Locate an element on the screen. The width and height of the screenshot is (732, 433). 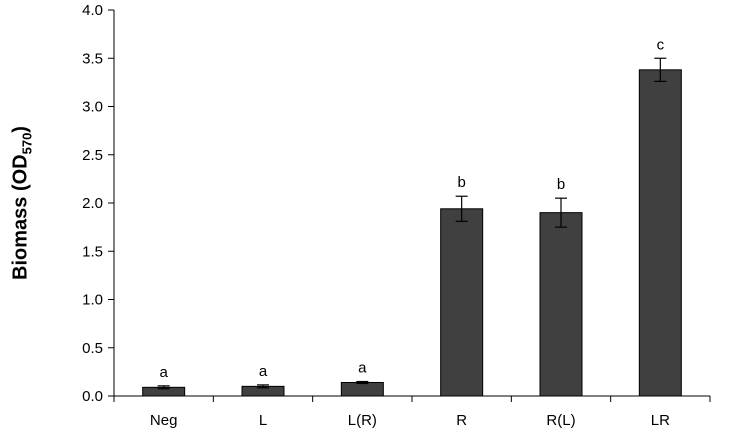
bar-R(L) is located at coordinates (561, 304).